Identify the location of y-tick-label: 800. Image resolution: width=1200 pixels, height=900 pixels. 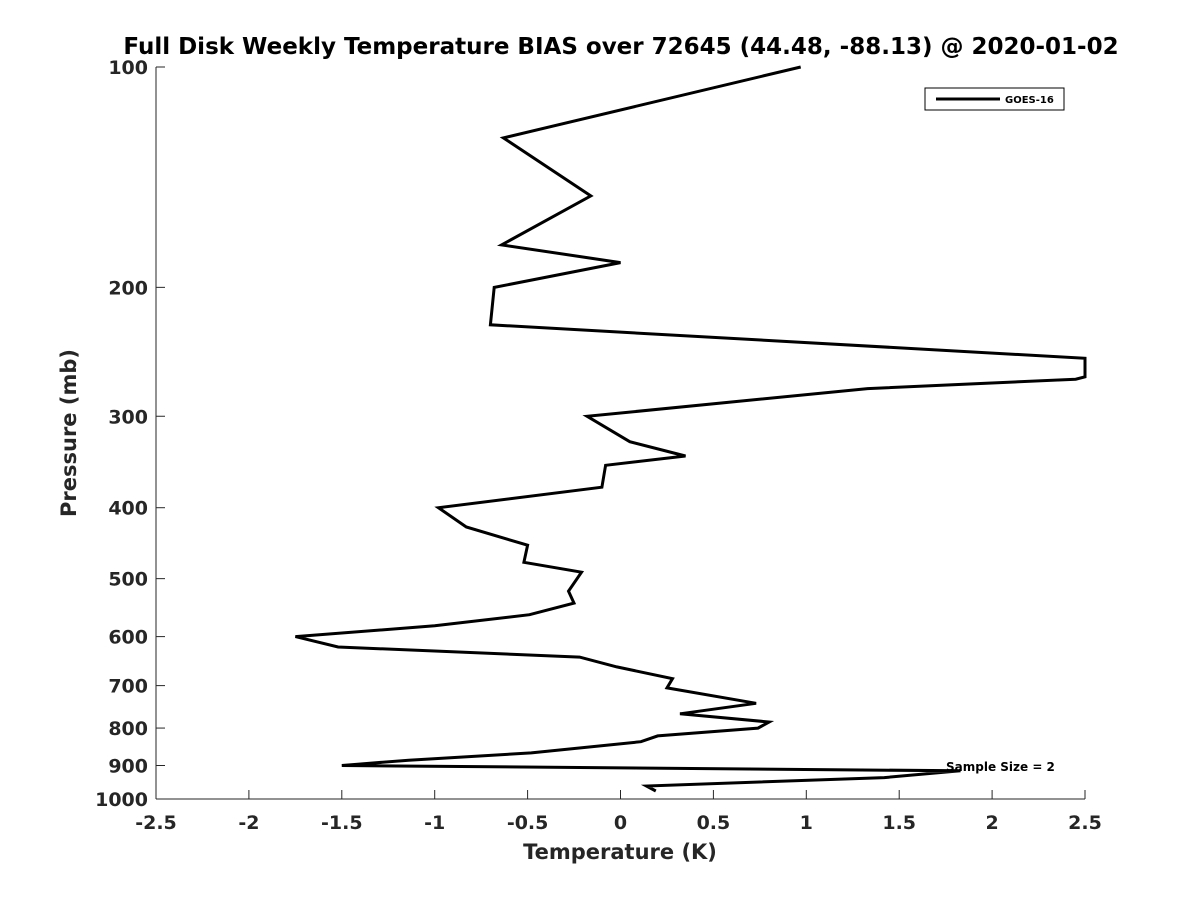
(128, 729).